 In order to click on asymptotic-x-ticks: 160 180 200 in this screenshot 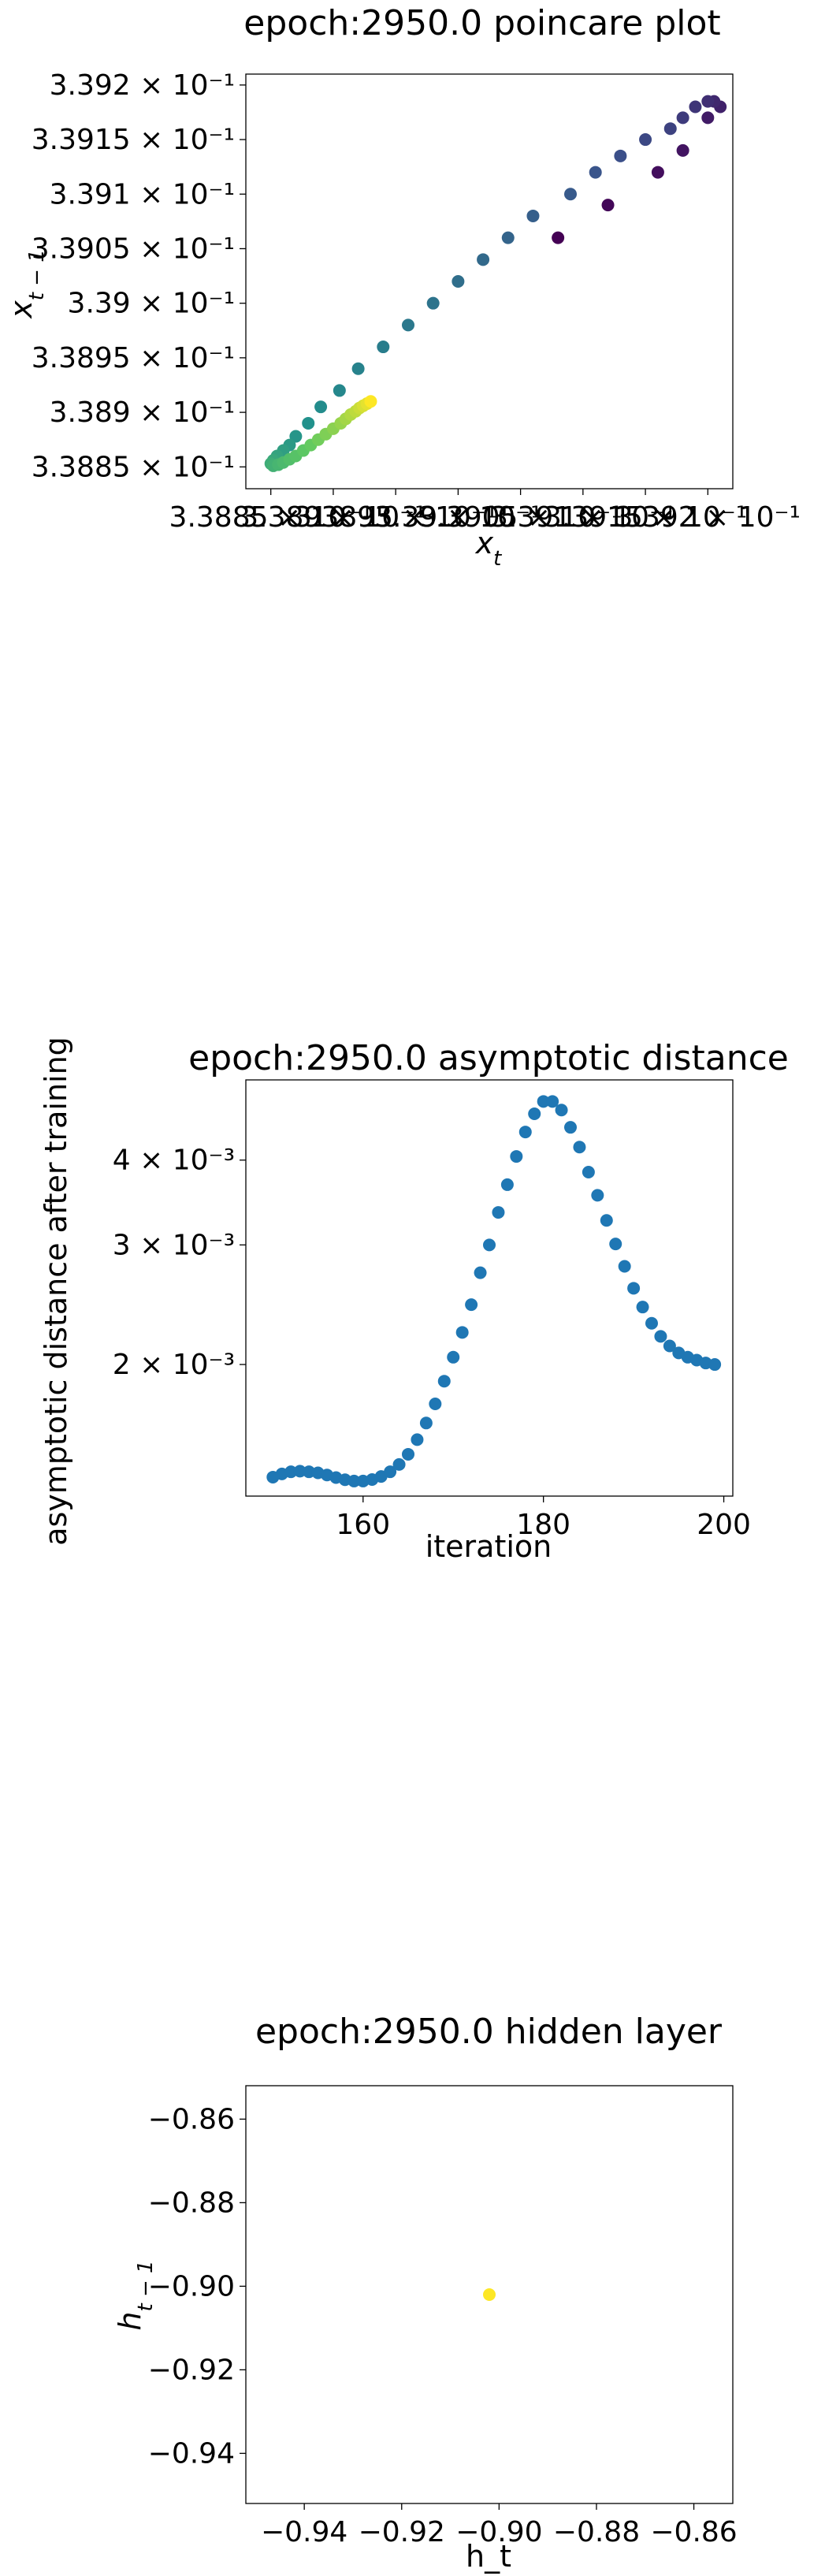, I will do `click(543, 1518)`.